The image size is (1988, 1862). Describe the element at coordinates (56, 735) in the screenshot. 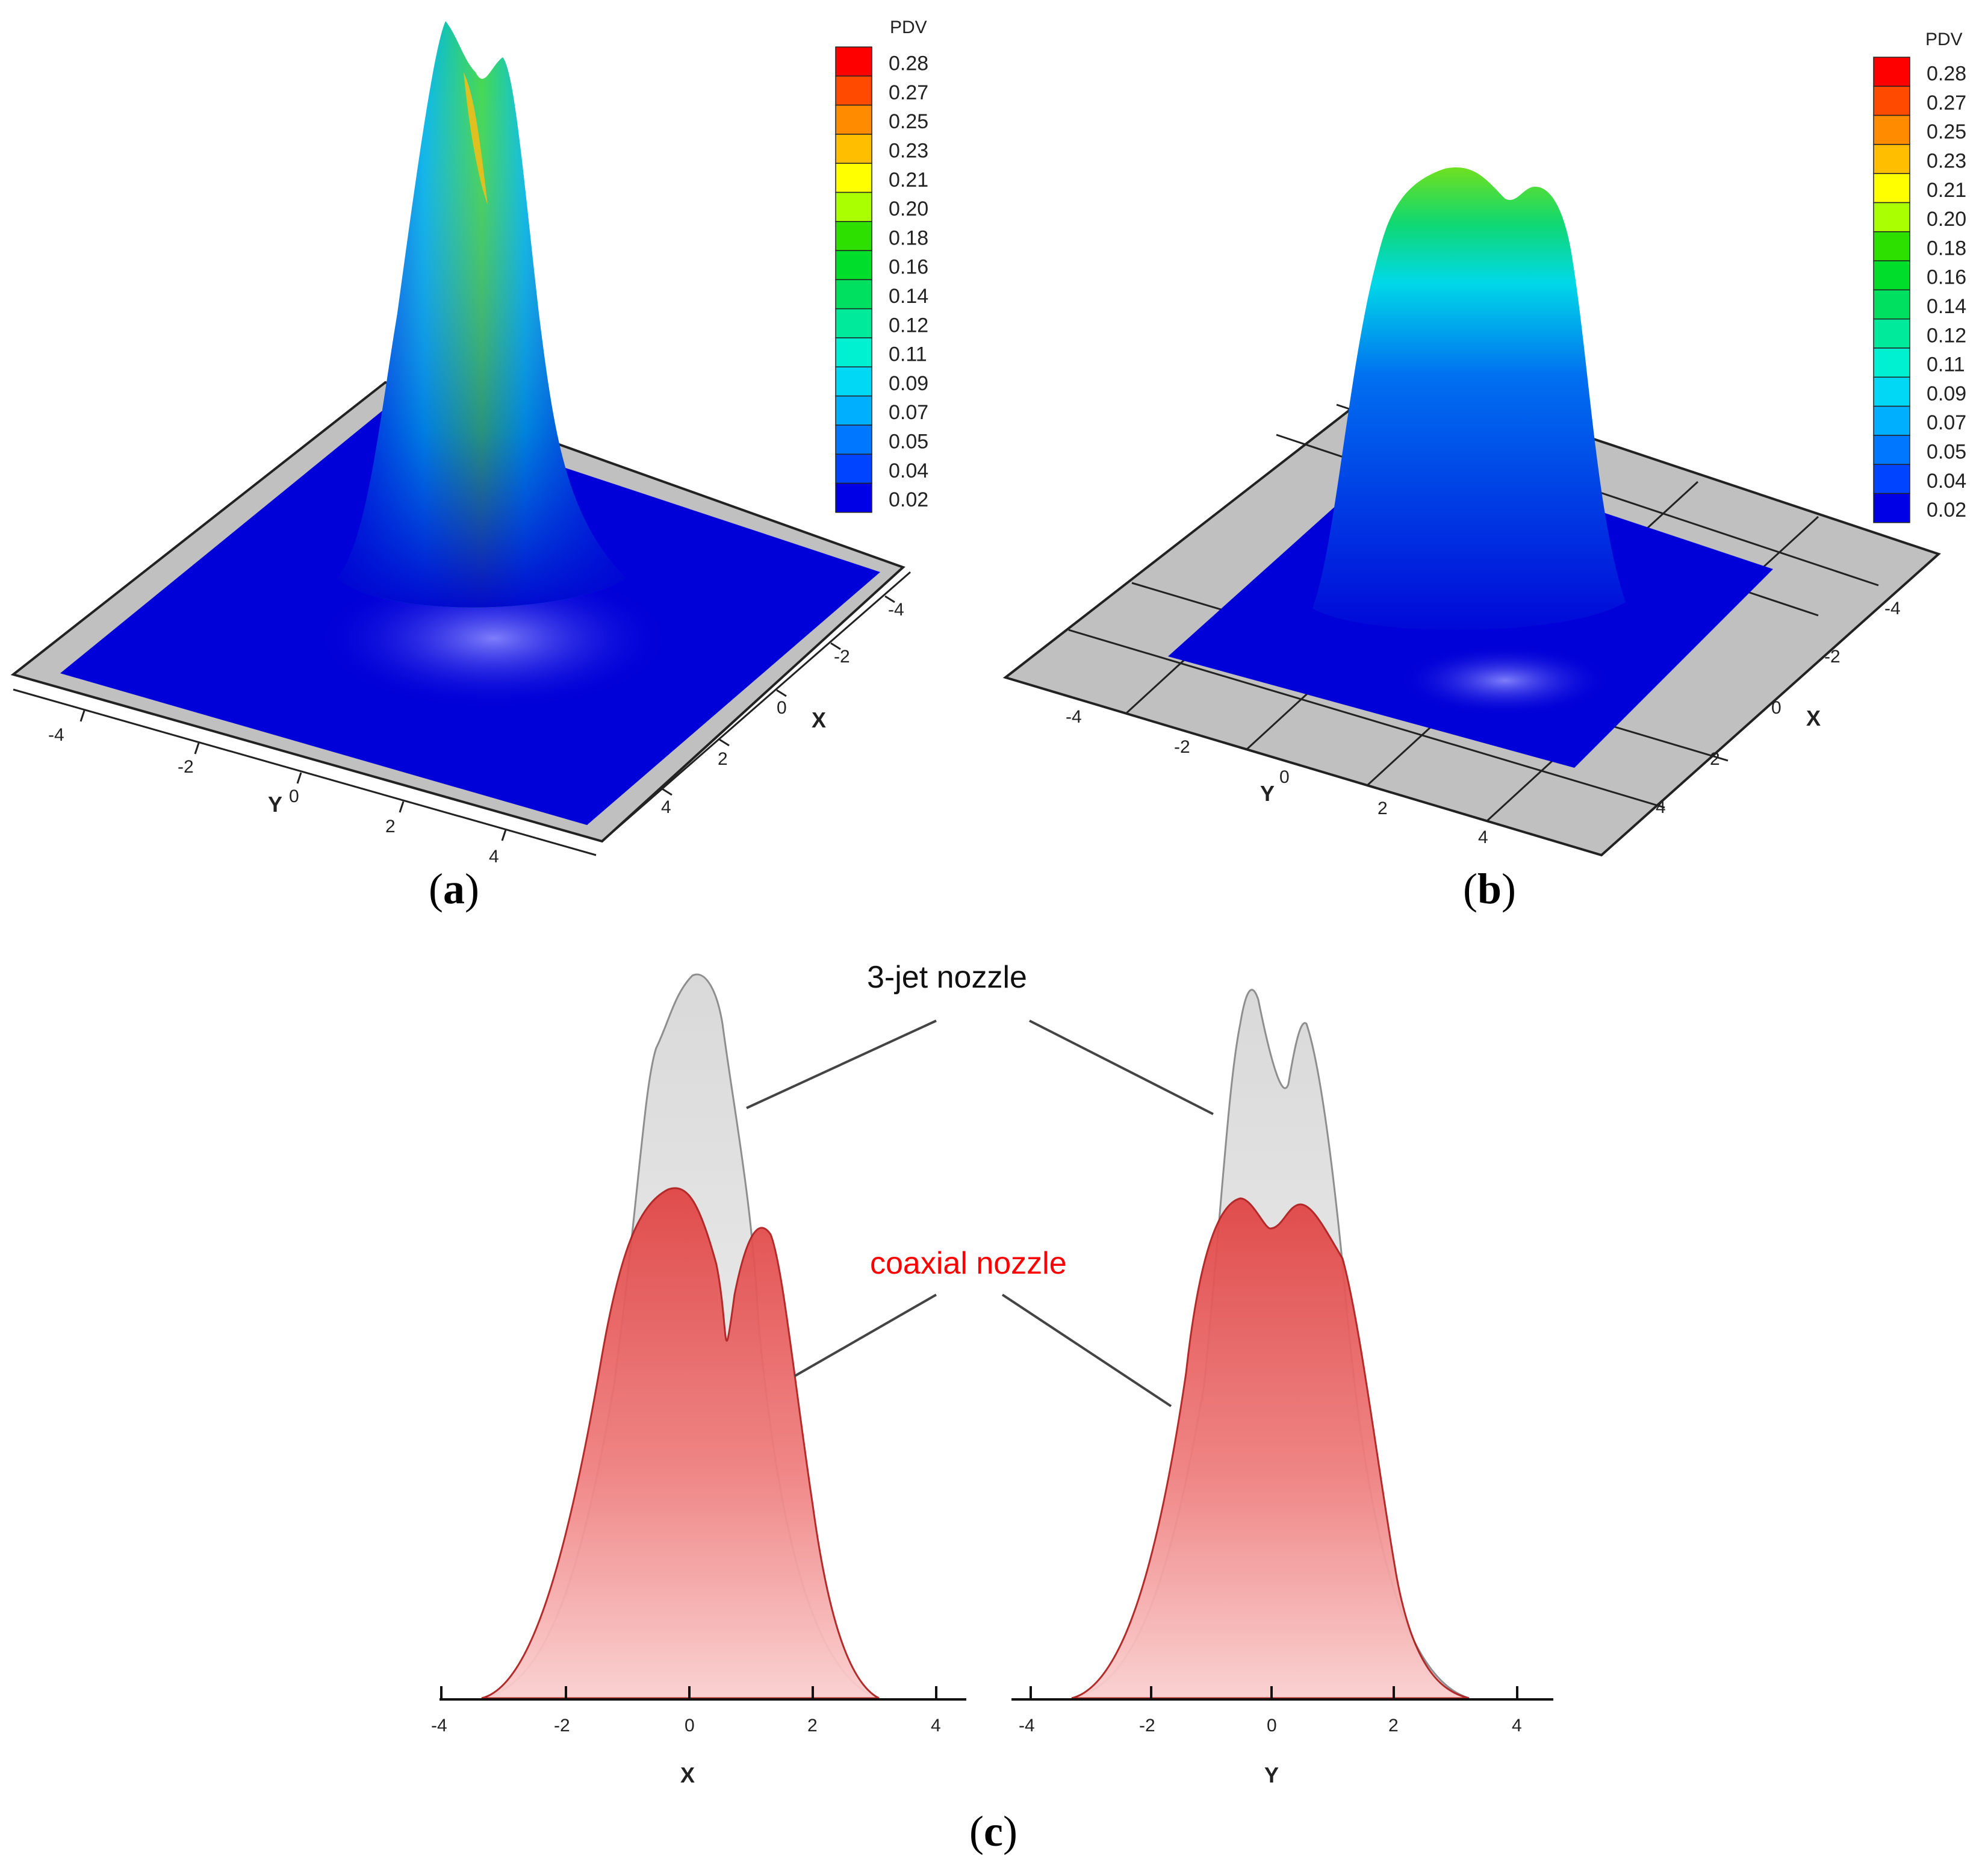

I see `panel-a-y-tick: -4` at that location.